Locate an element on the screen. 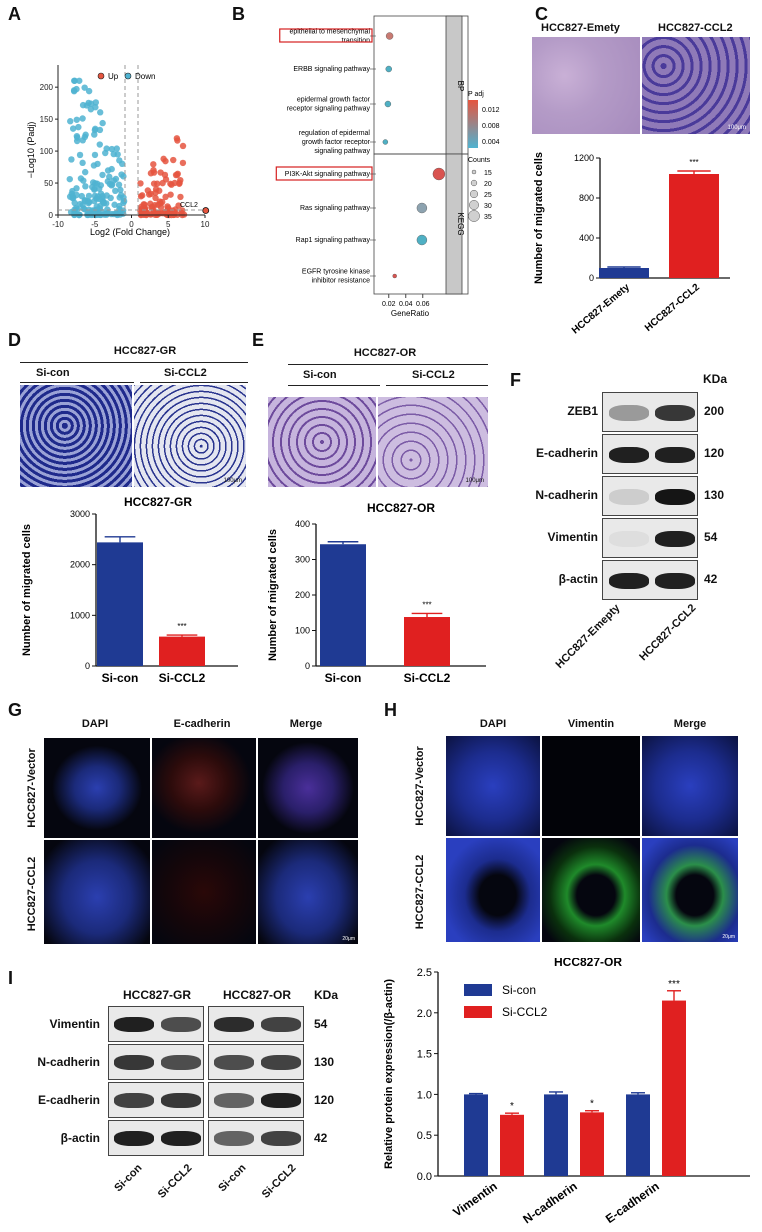 The height and width of the screenshot is (1232, 762). y-tick: 800 is located at coordinates (586, 198).